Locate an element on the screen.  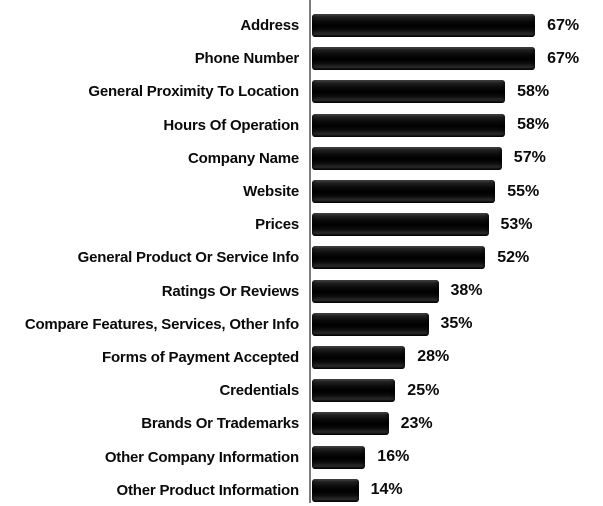
category-label: Prices is located at coordinates (277, 225).